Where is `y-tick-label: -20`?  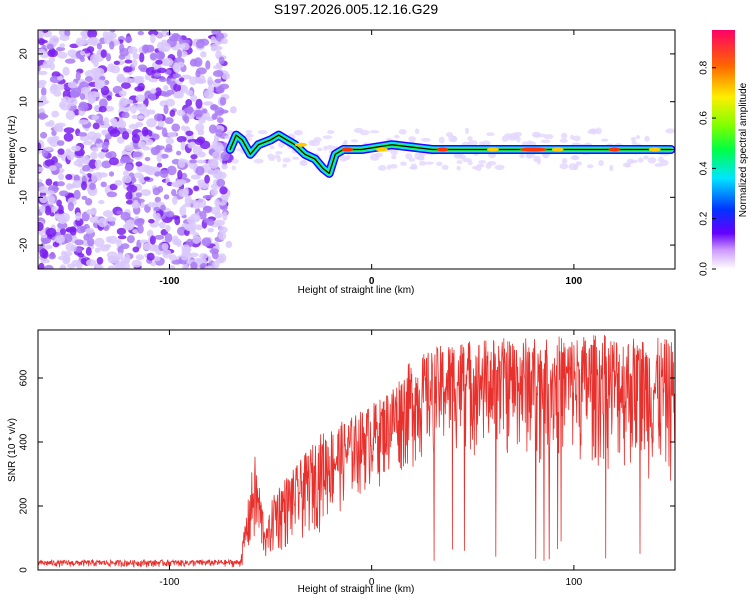 y-tick-label: -20 is located at coordinates (24, 244).